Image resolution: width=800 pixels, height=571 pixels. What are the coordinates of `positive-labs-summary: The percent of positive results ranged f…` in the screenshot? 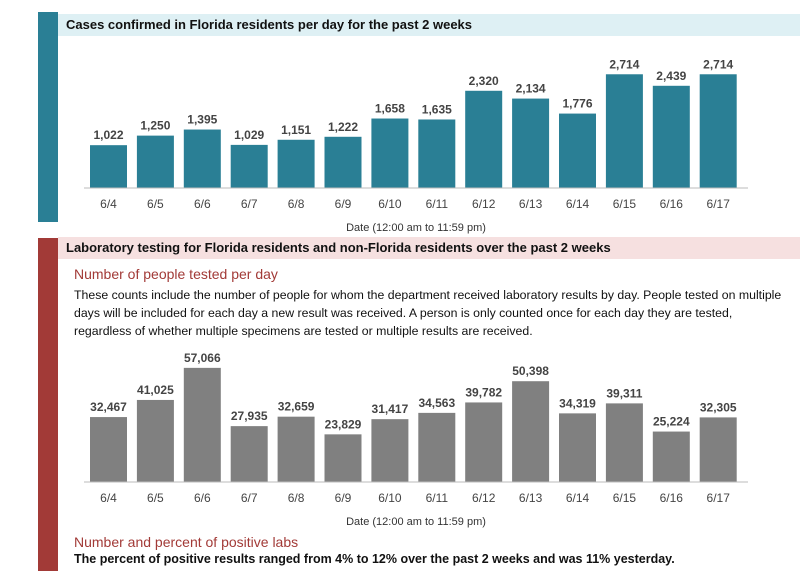 It's located at (374, 559).